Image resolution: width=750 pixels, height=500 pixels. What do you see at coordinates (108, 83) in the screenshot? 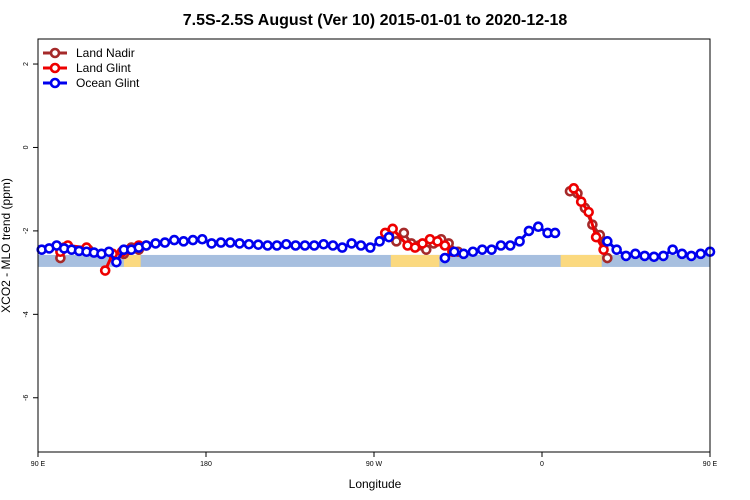
I see `legend-label: Ocean Glint` at bounding box center [108, 83].